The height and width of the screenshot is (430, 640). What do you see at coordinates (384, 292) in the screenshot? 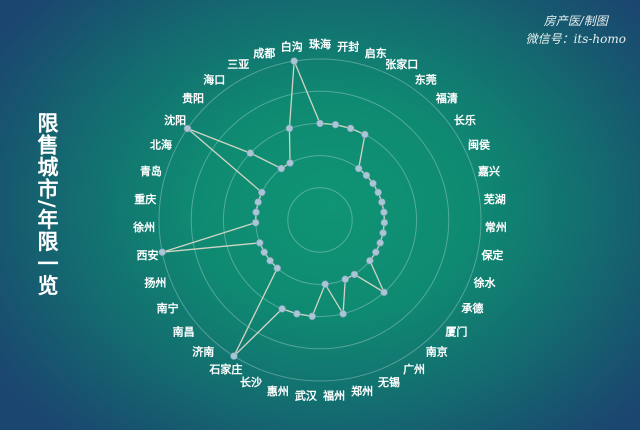
I see `data-point-南京` at bounding box center [384, 292].